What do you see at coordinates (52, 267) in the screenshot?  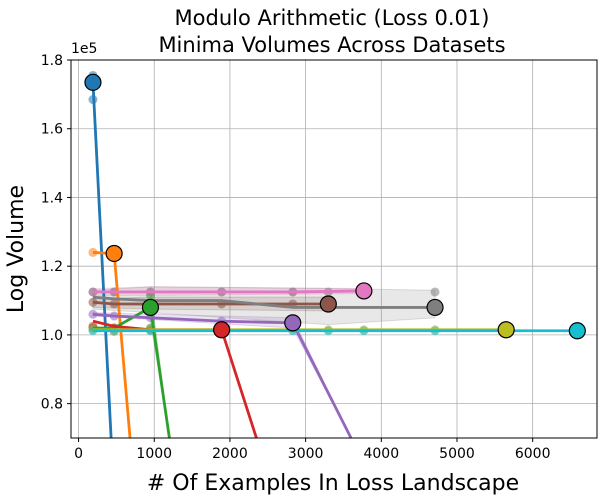 I see `y-tick-label: 1.2` at bounding box center [52, 267].